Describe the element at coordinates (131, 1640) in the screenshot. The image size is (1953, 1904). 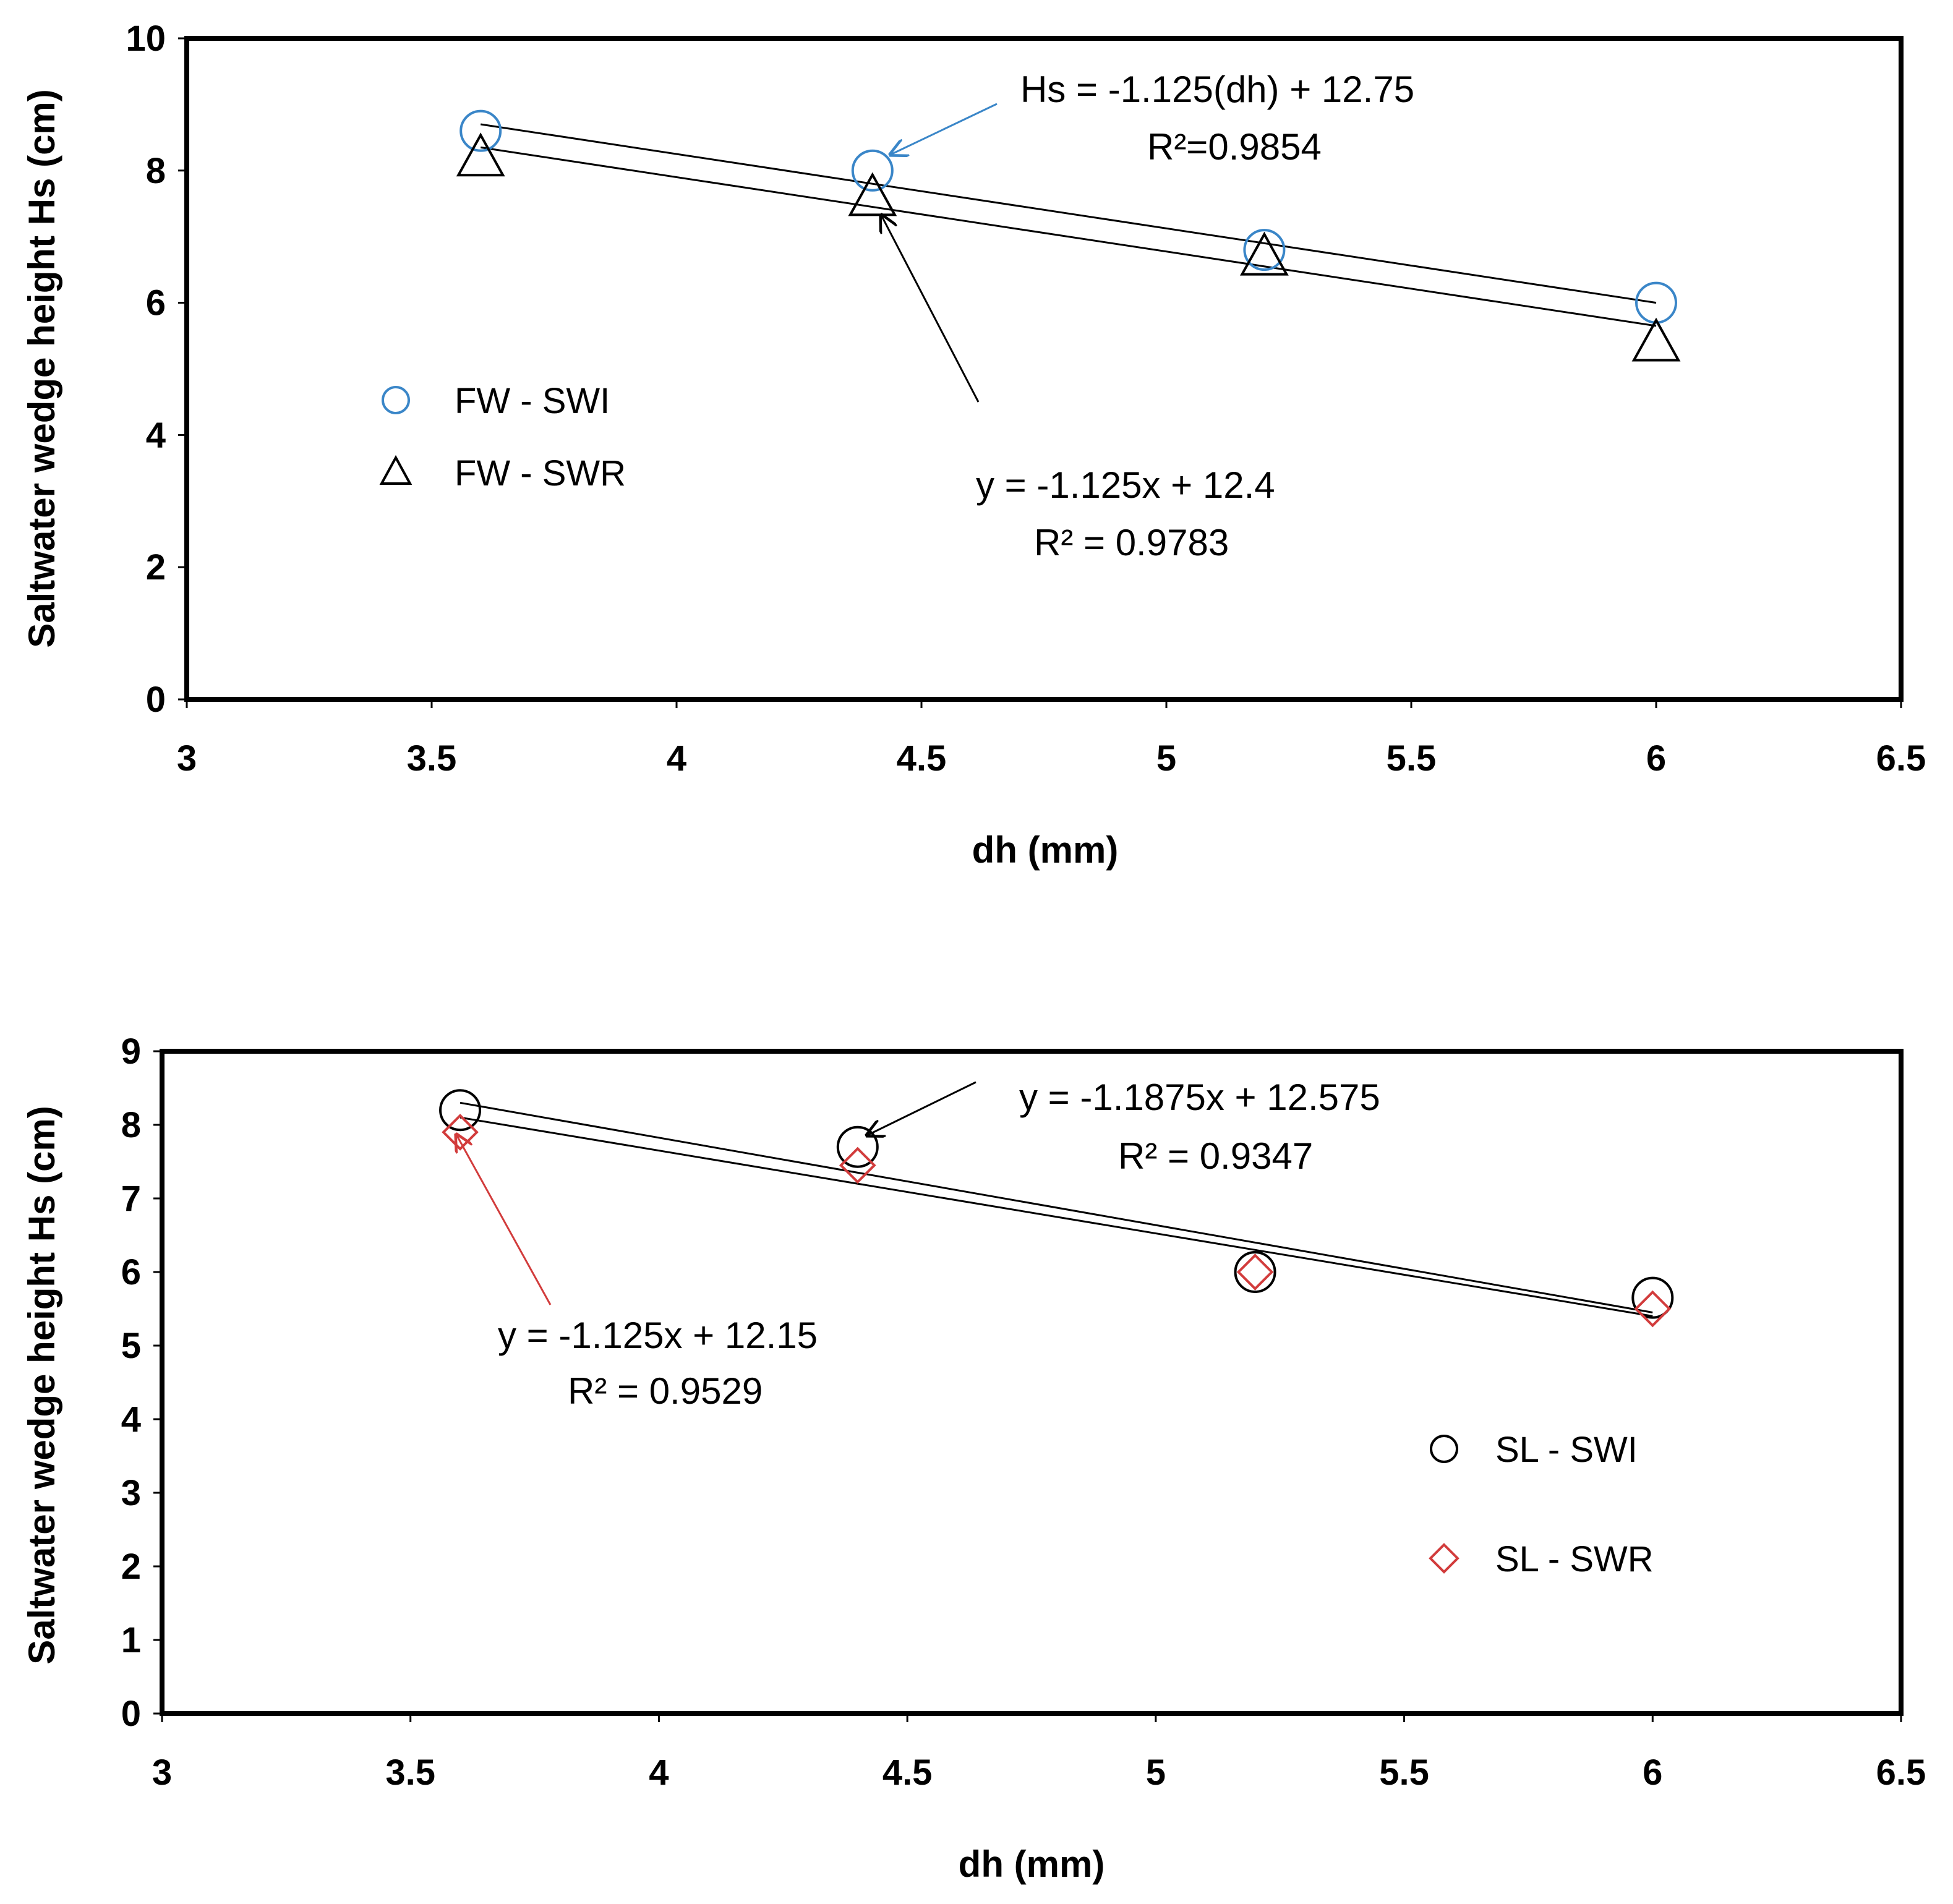
I see `y-tick-label: 1` at that location.